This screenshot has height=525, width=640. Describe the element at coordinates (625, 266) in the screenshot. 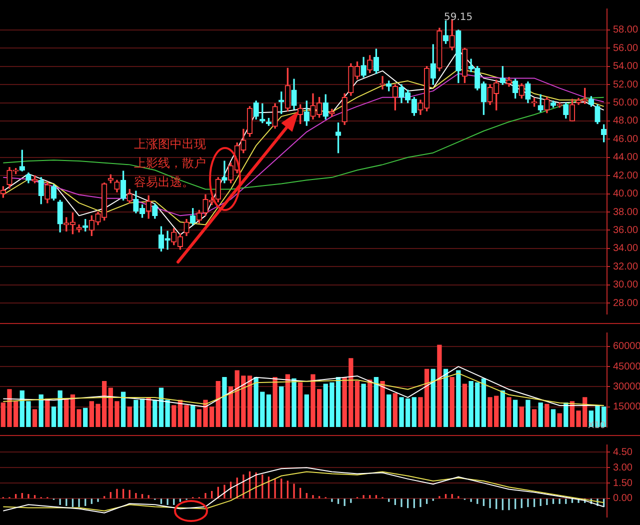

I see `y-tick-label: 32.00` at that location.